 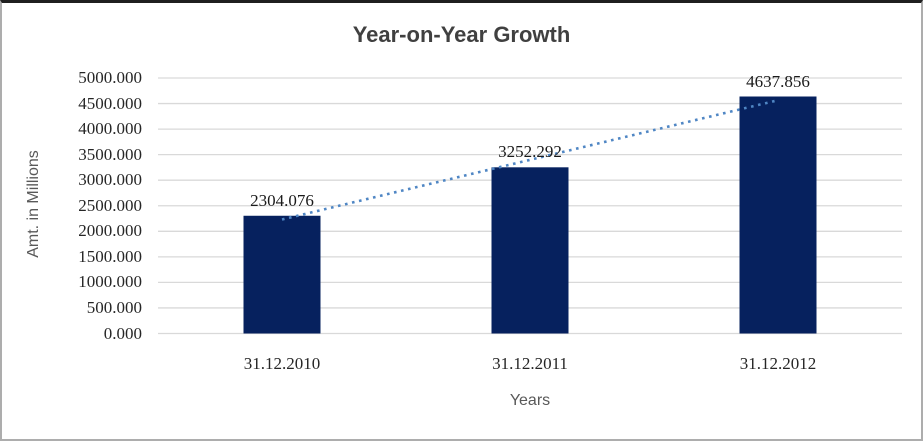 I want to click on bar-data-label: 3252.292, so click(x=530, y=152).